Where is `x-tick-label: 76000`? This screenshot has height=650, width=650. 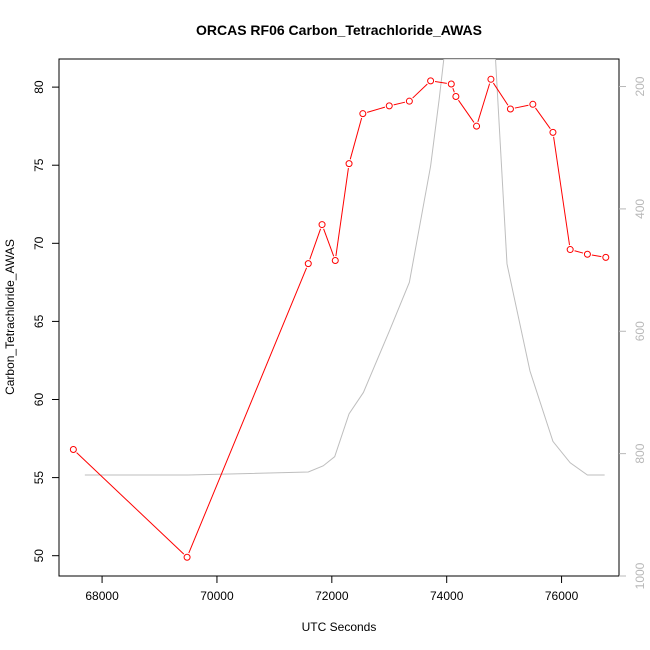 x-tick-label: 76000 is located at coordinates (562, 596).